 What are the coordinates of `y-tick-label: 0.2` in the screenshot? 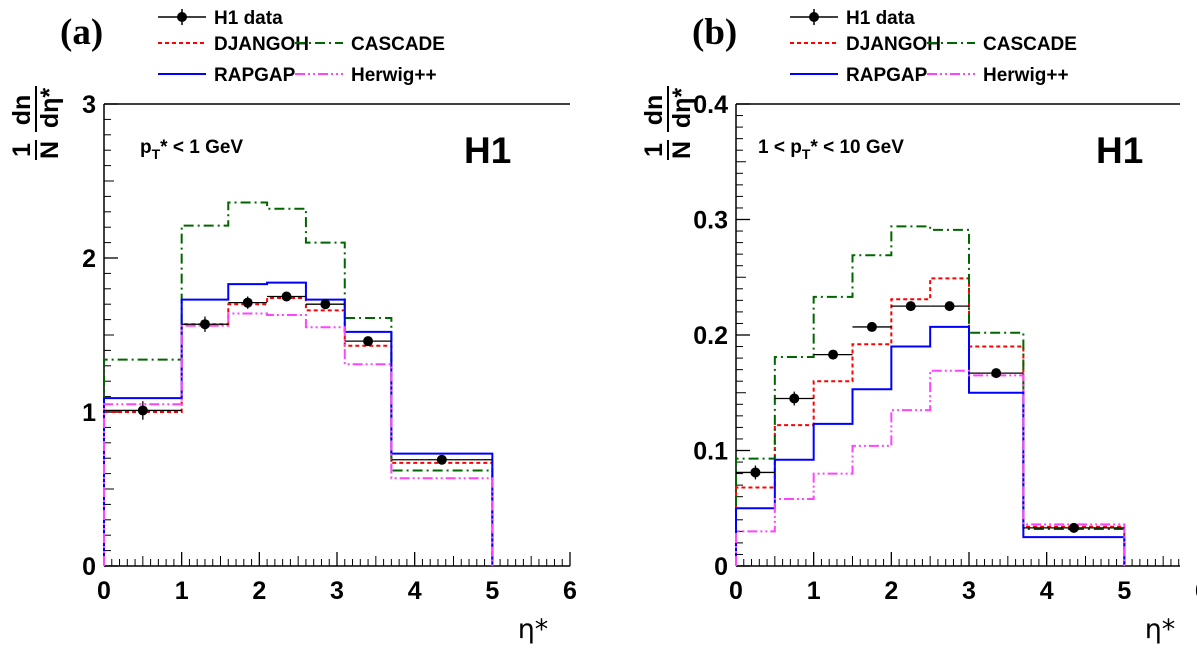 It's located at (710, 336).